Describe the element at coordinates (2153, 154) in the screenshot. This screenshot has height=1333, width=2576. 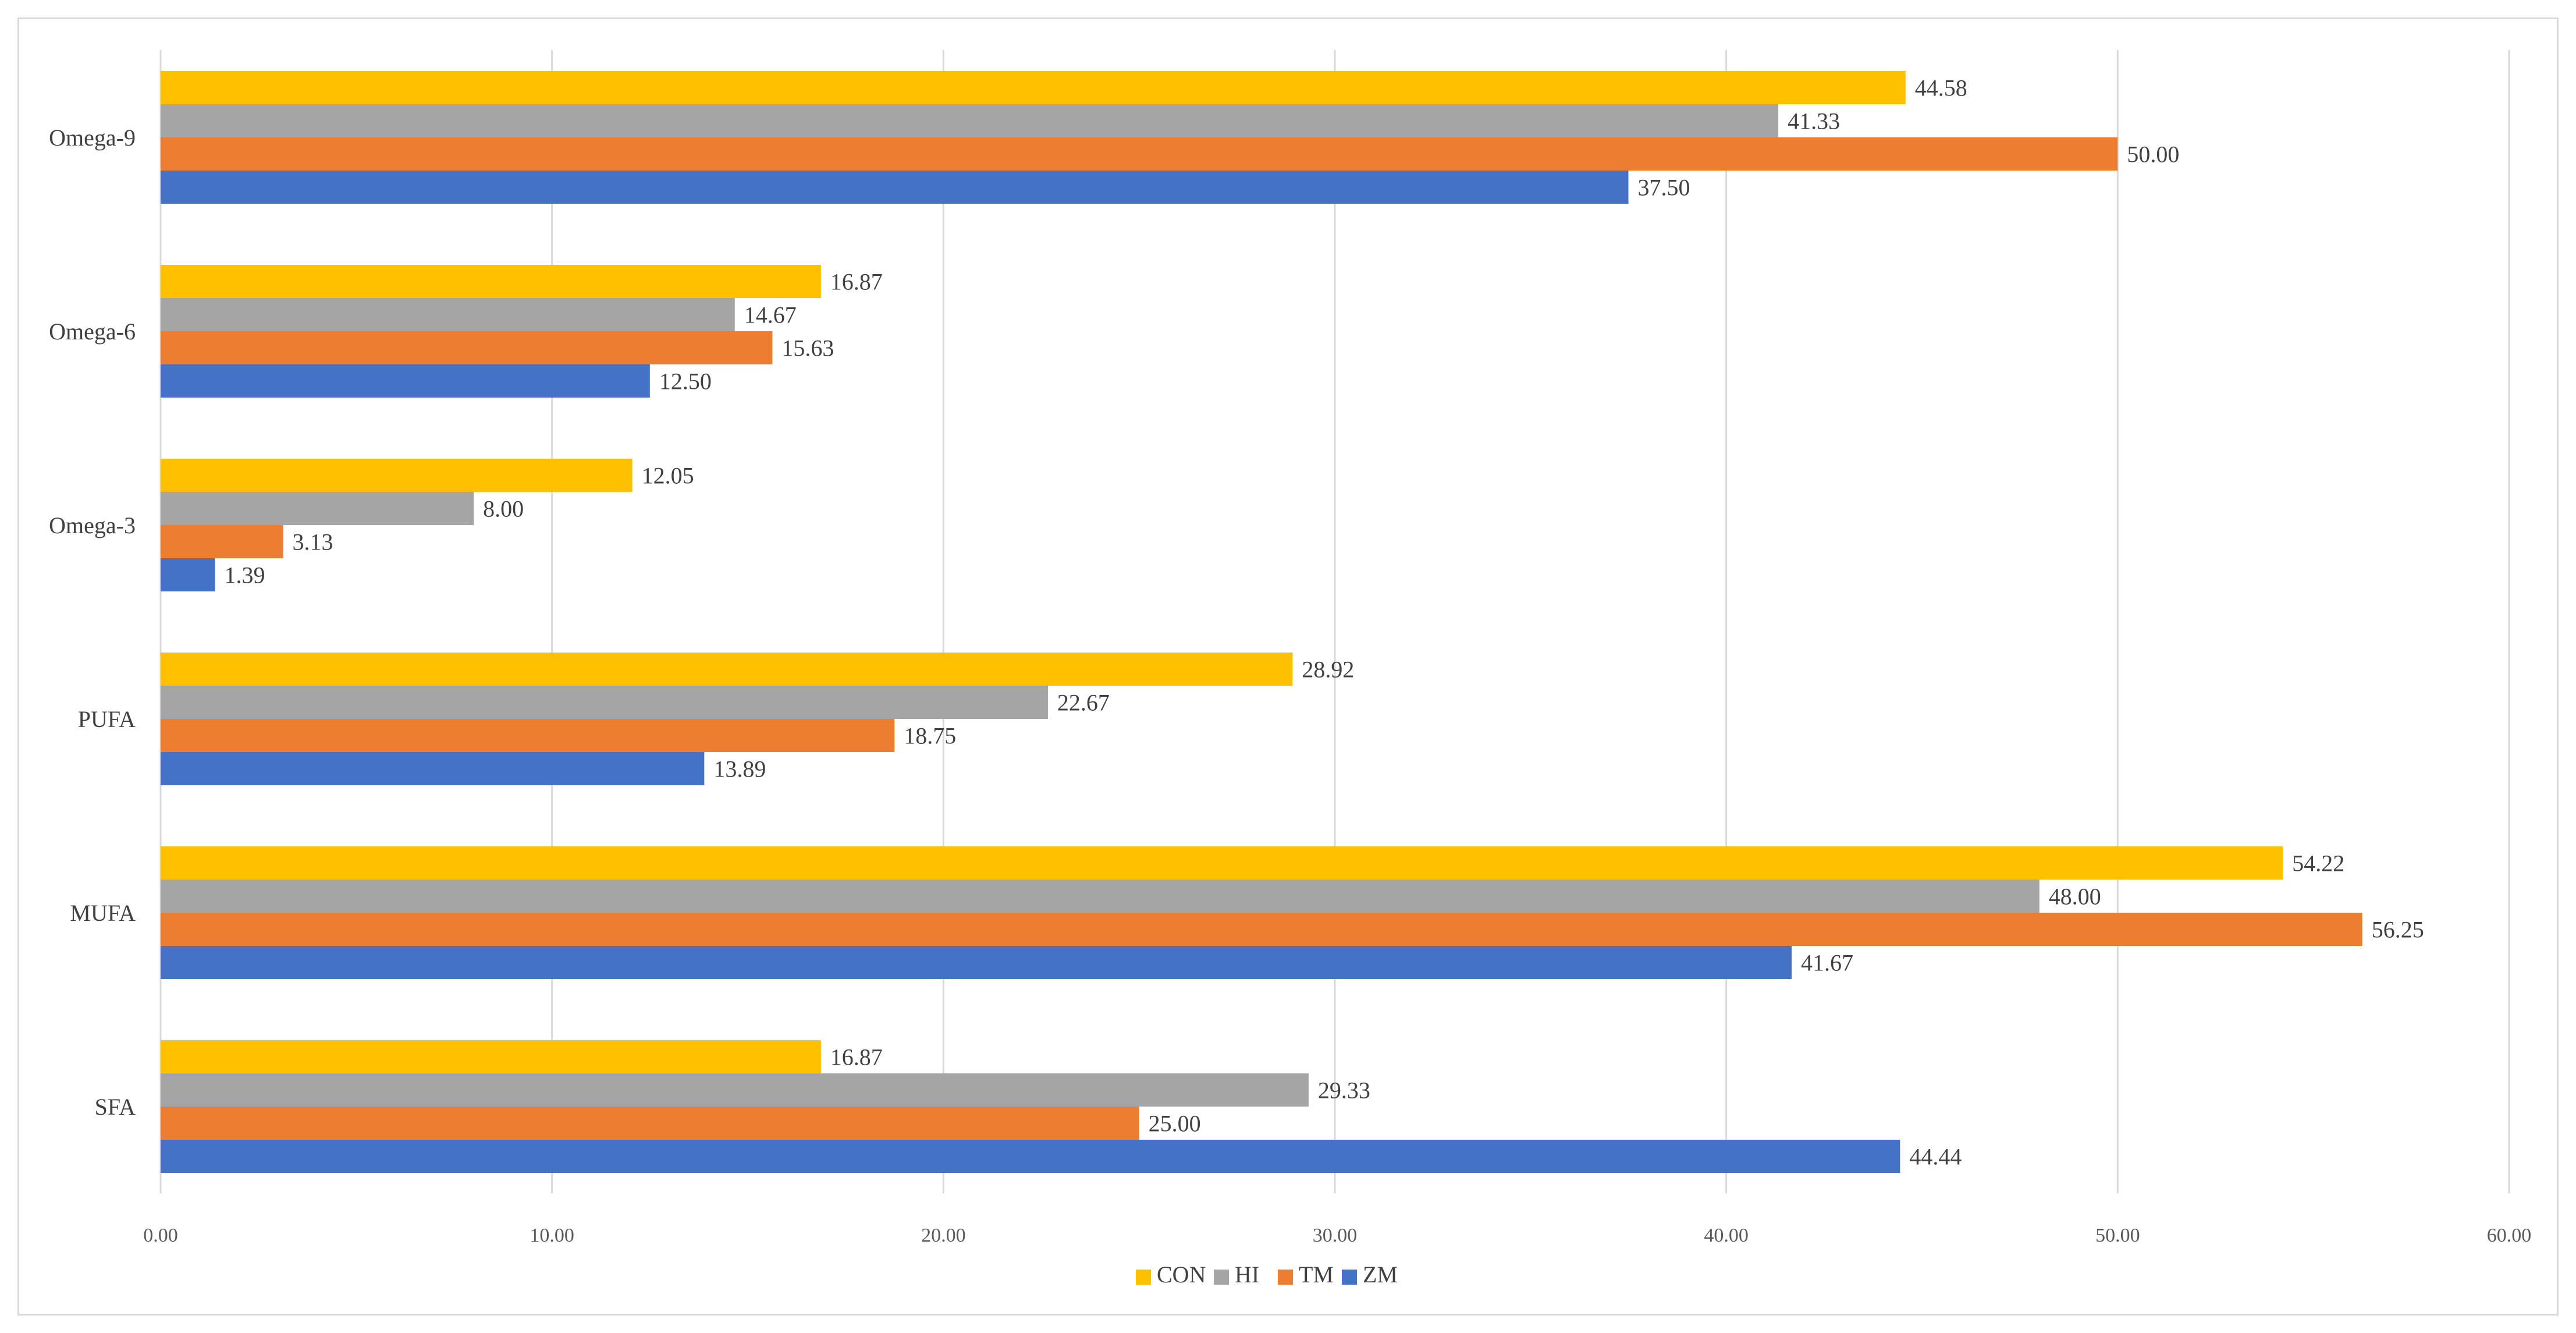
I see `data-label: 50.00` at that location.